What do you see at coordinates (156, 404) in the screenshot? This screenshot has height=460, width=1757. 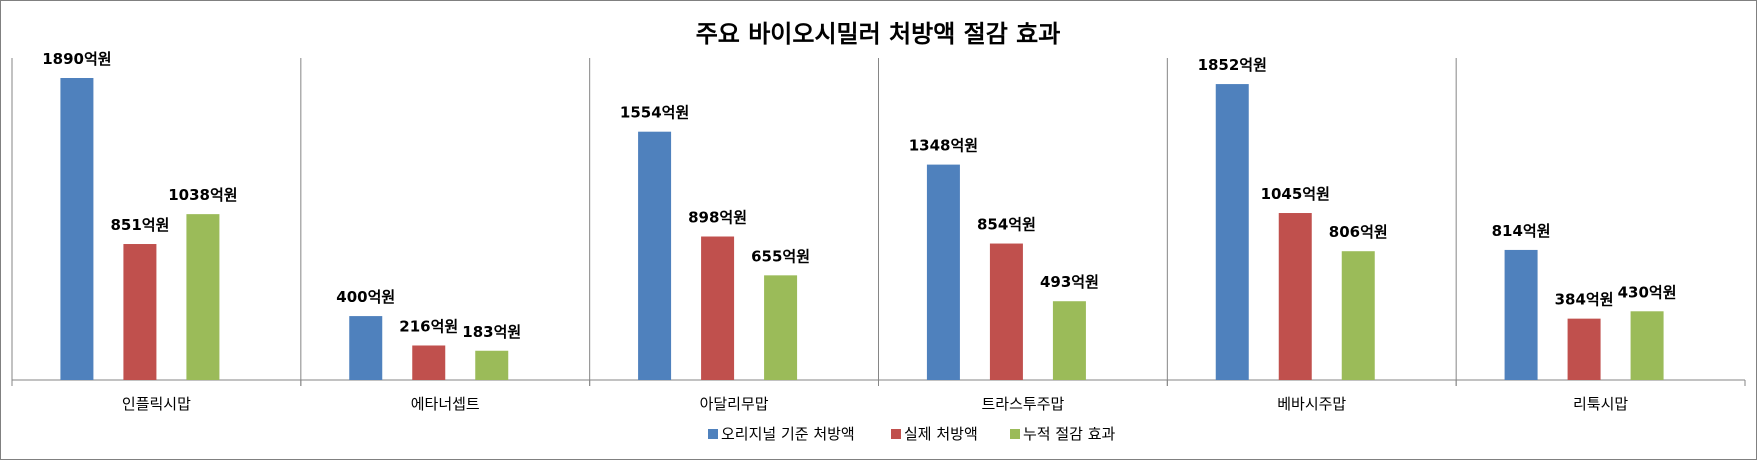 I see `category-label: 인플릭시맙` at bounding box center [156, 404].